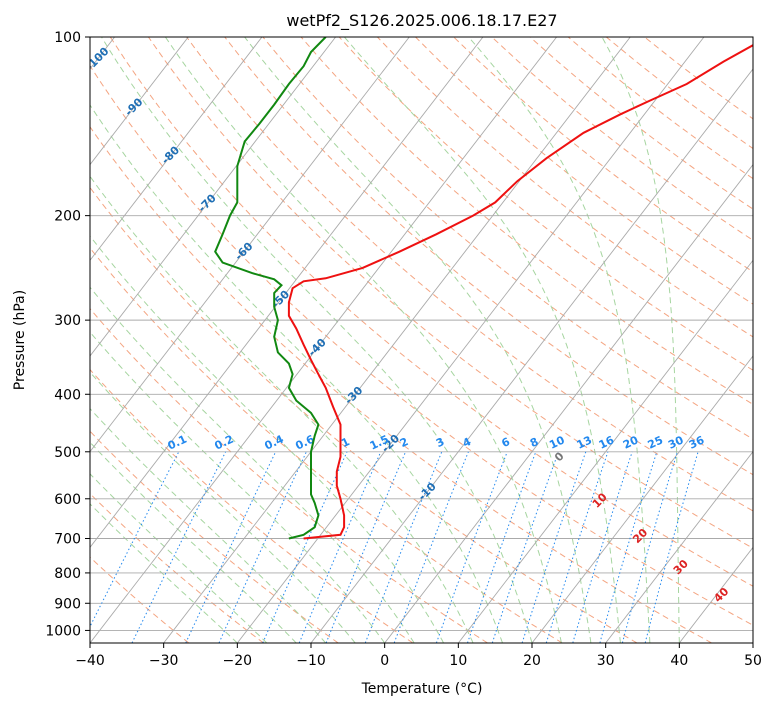  What do you see at coordinates (600, 500) in the screenshot?
I see `thetae-label: 10` at bounding box center [600, 500].